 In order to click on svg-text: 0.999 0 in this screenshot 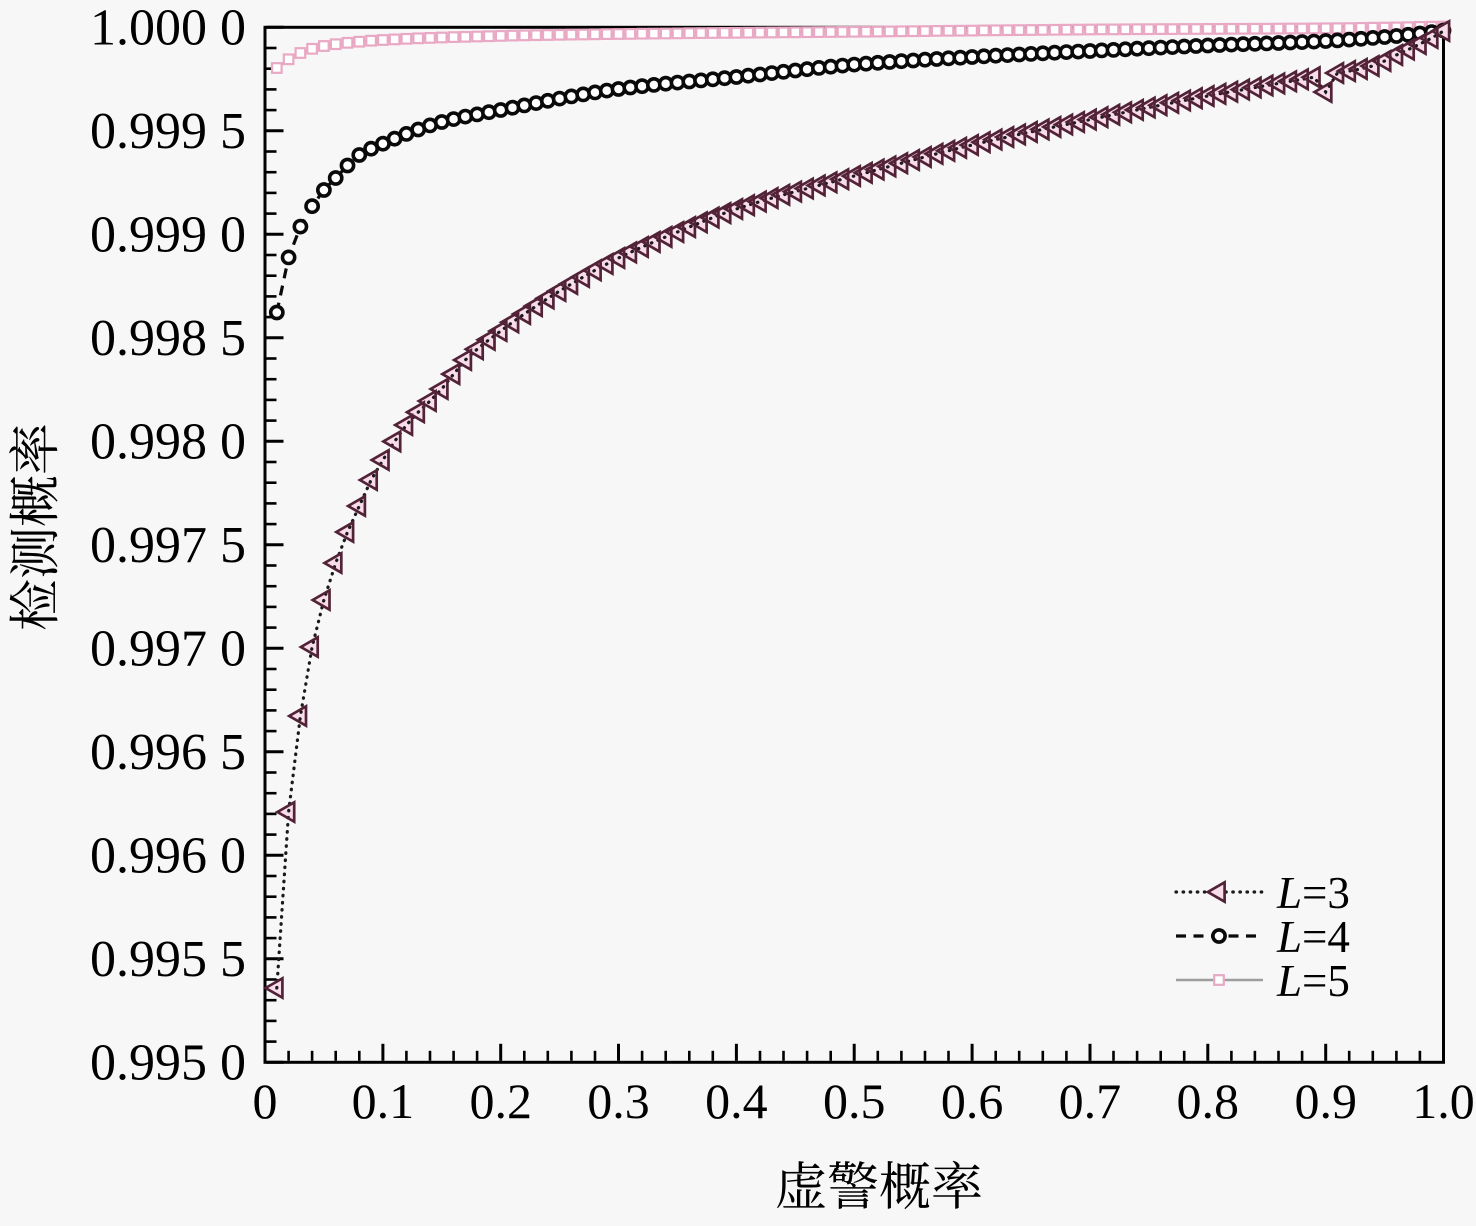, I will do `click(168, 234)`.